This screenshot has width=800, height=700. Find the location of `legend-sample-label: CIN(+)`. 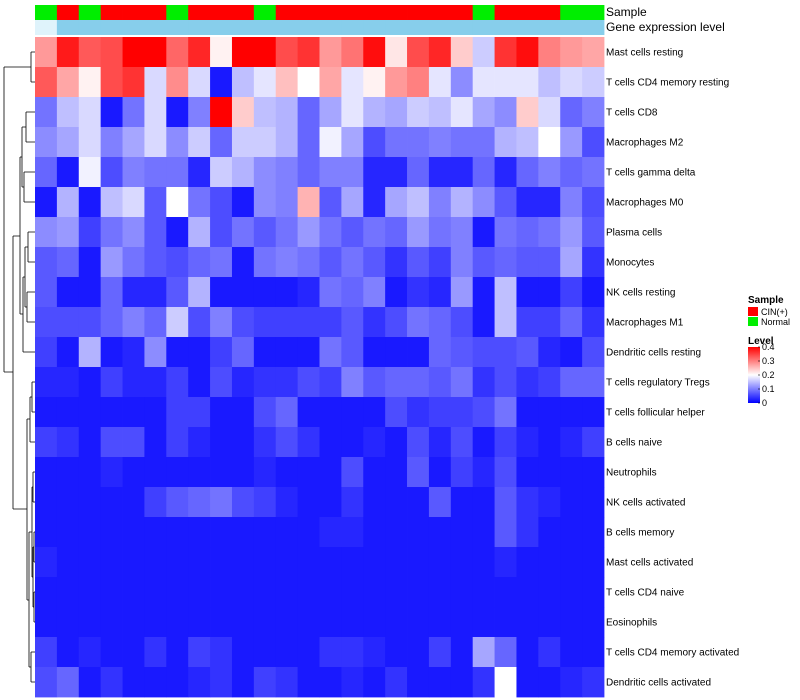

legend-sample-label: CIN(+) is located at coordinates (774, 312).